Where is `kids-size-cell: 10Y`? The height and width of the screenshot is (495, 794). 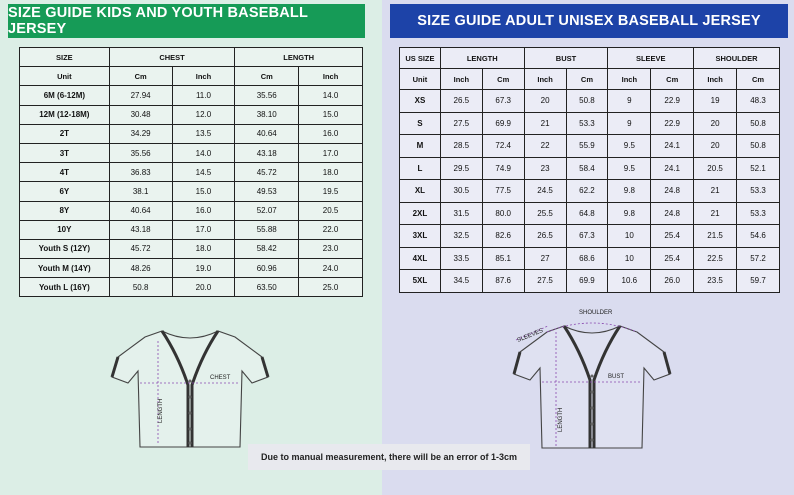 kids-size-cell: 10Y is located at coordinates (64, 229).